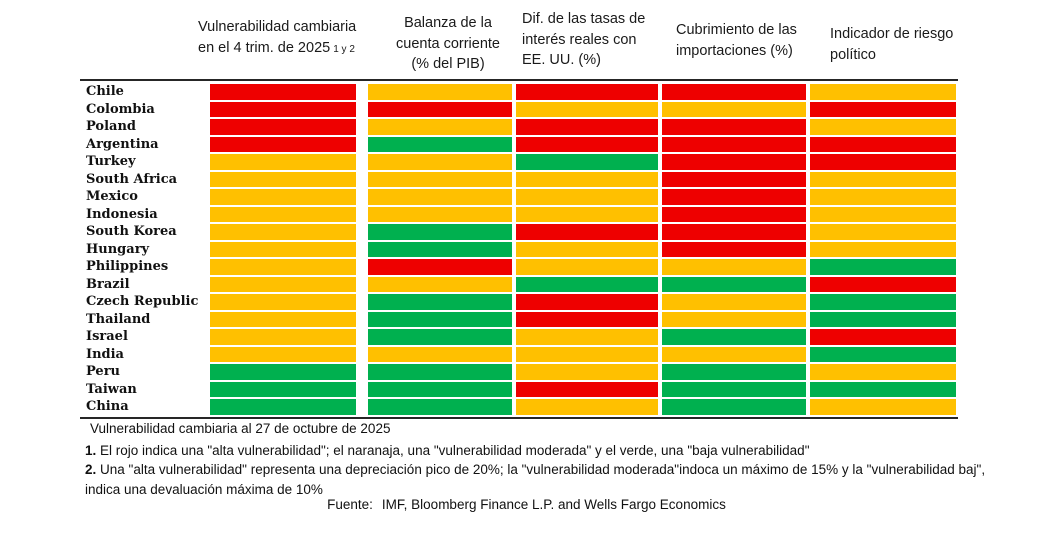  What do you see at coordinates (518, 407) in the screenshot?
I see `table-row: China` at bounding box center [518, 407].